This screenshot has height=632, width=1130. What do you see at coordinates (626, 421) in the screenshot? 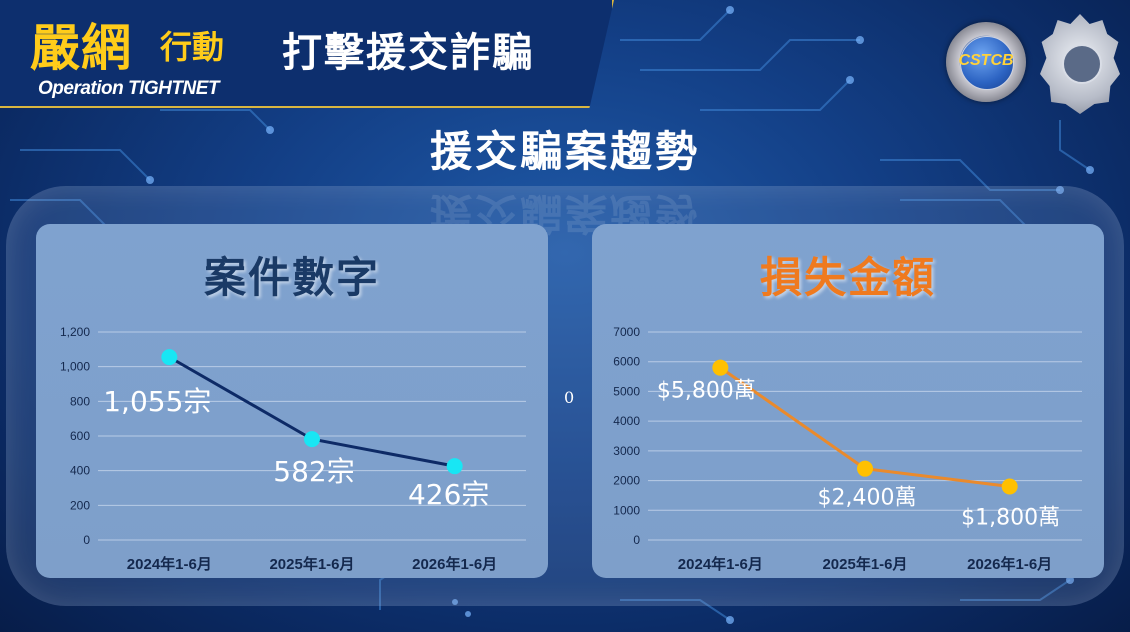
I see `y-tick-label: 4000` at bounding box center [626, 421].